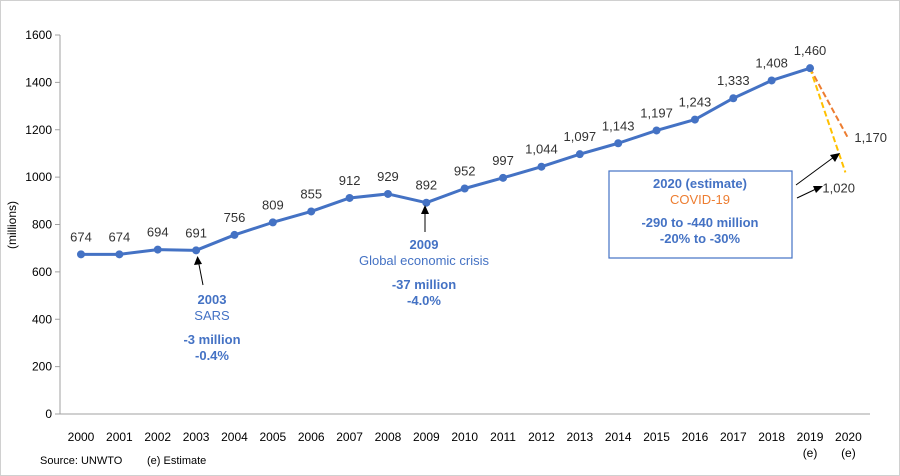 This screenshot has width=900, height=476. I want to click on data-label: 694, so click(158, 232).